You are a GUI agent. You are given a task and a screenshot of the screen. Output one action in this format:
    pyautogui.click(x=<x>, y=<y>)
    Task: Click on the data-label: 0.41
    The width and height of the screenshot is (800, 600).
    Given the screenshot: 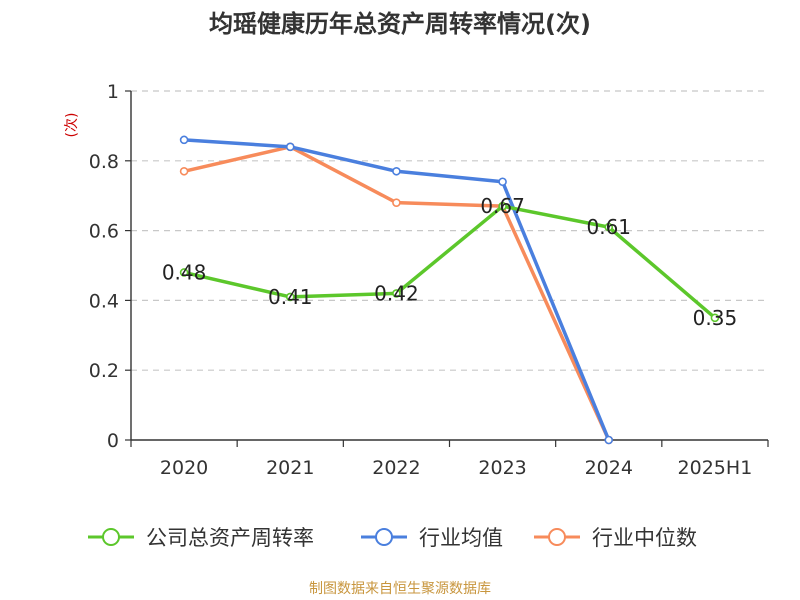 What is the action you would take?
    pyautogui.click(x=290, y=297)
    